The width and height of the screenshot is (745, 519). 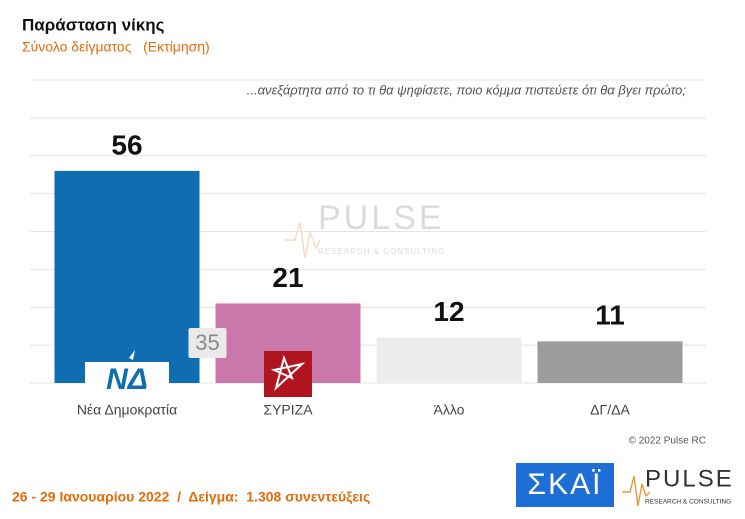 I want to click on skai-text: ΣΚΑΪ, so click(x=565, y=484).